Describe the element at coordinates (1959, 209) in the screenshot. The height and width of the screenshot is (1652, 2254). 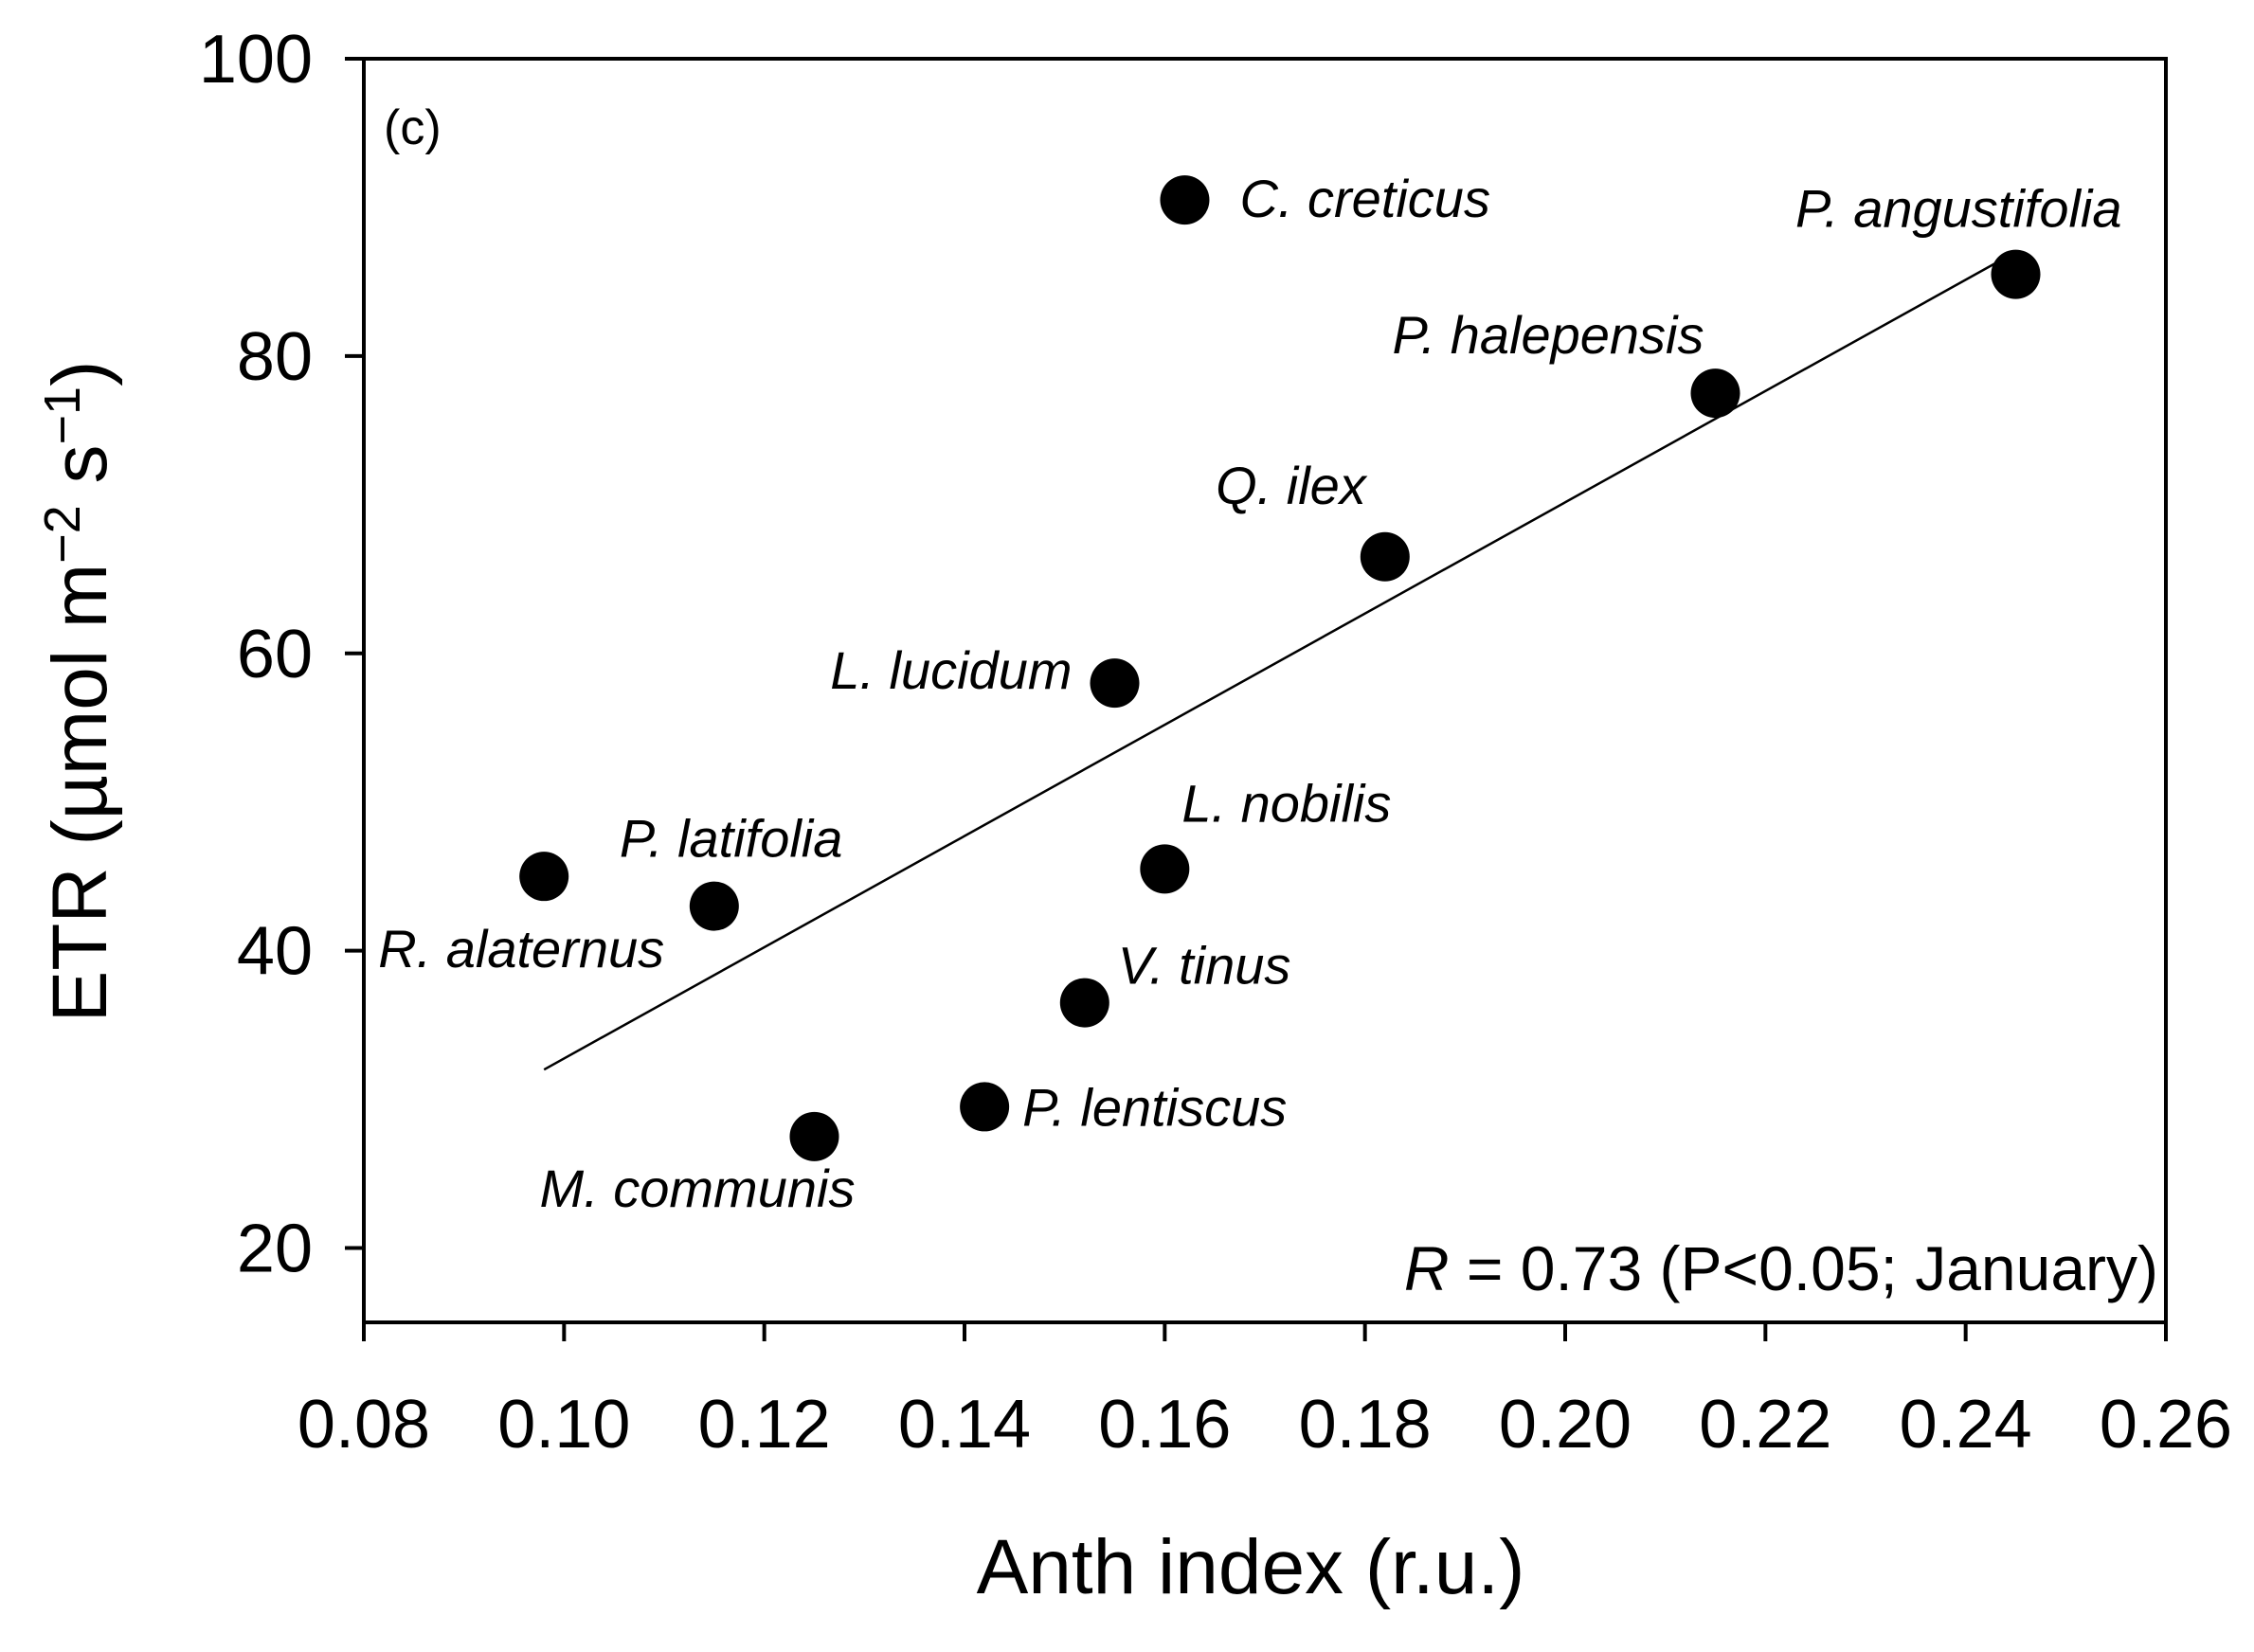
I see `point-label: P. angustifolia` at that location.